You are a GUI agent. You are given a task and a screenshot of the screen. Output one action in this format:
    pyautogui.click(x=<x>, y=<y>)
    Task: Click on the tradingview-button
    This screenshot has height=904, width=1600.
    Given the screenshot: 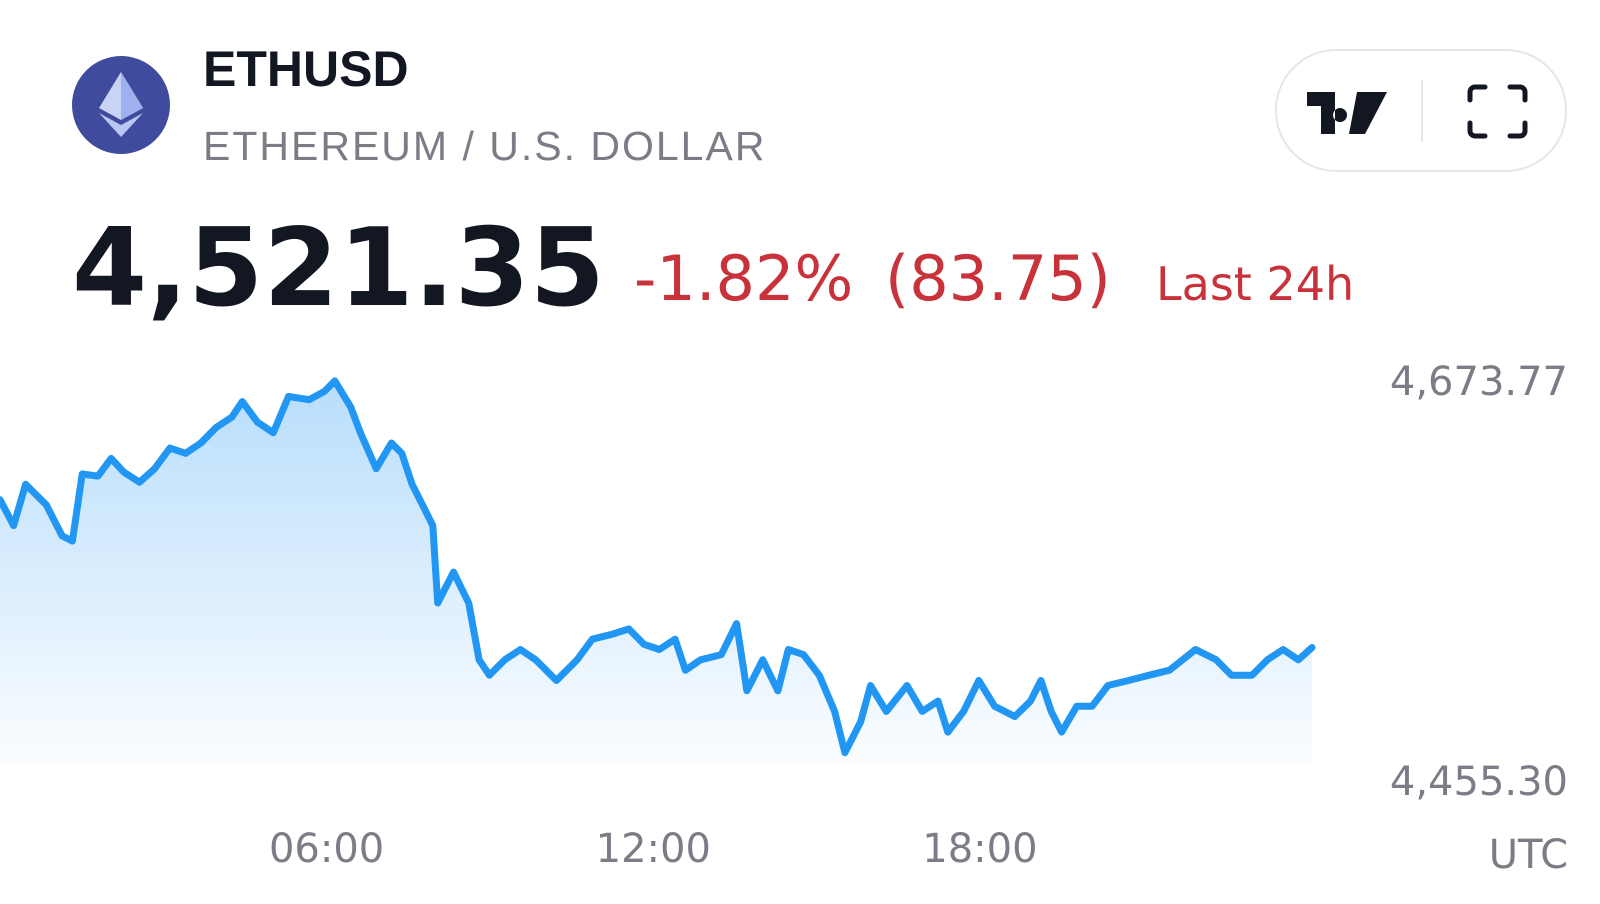 What is the action you would take?
    pyautogui.click(x=1347, y=113)
    